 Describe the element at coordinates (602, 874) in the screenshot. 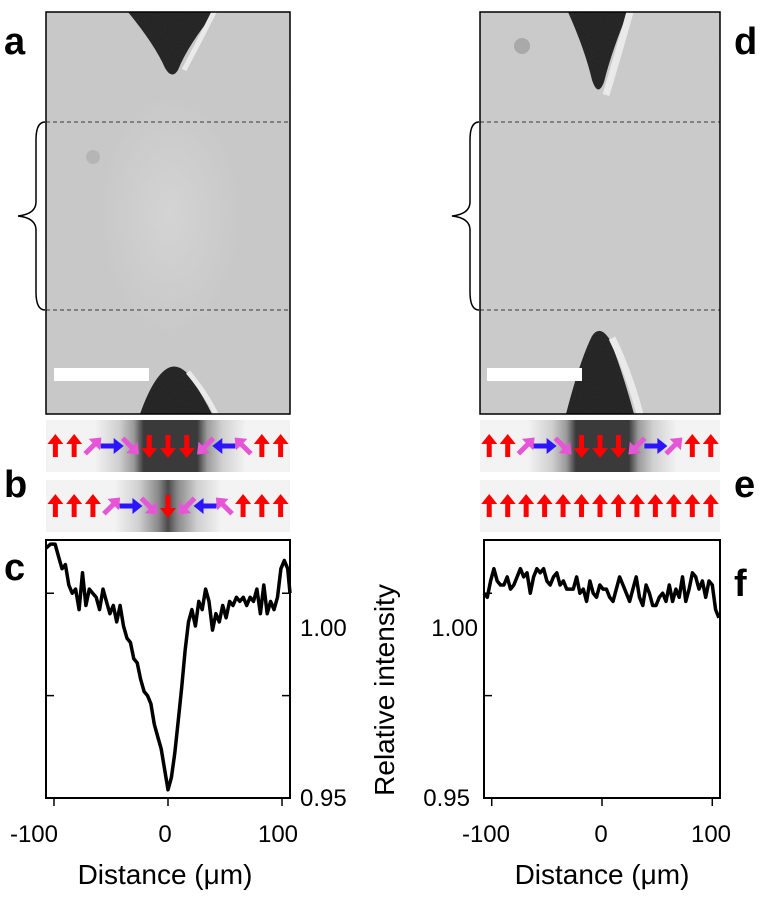

I see `chart-f-xlabel: Distance (μm)` at that location.